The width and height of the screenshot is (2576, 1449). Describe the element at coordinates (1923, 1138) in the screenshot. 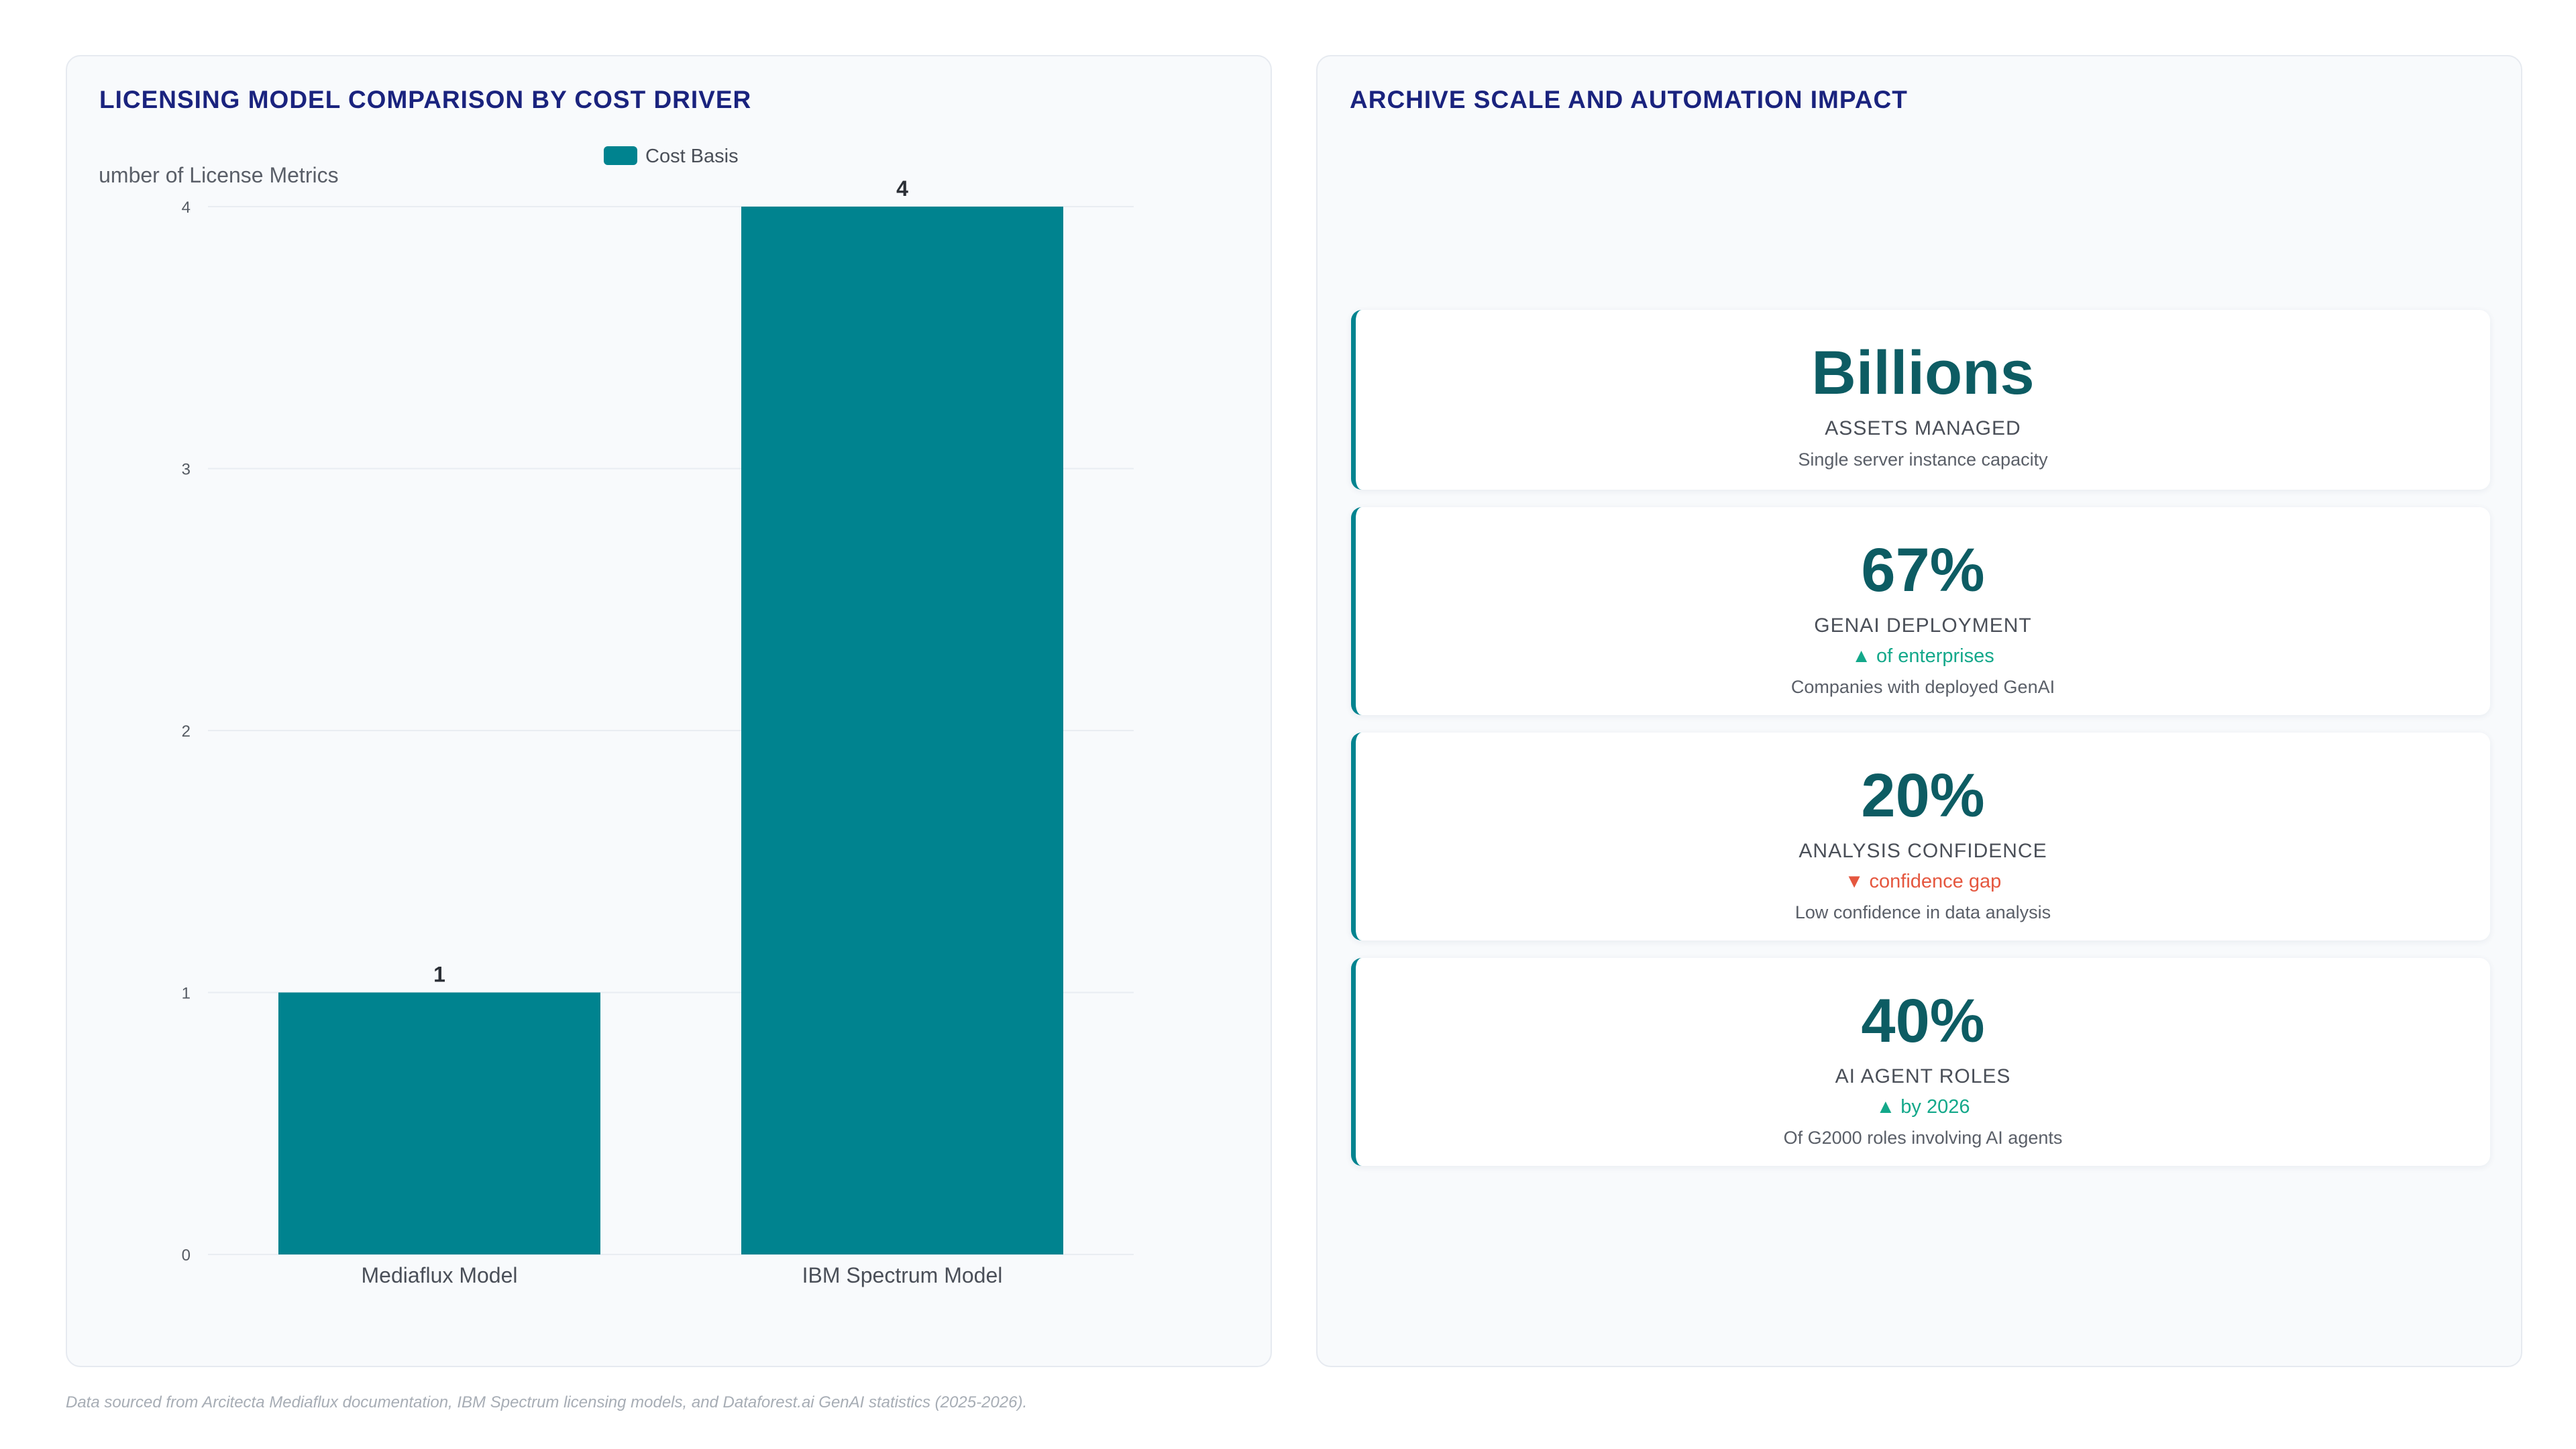

I see `kpi-description: Of G2000 roles involving AI agents` at that location.